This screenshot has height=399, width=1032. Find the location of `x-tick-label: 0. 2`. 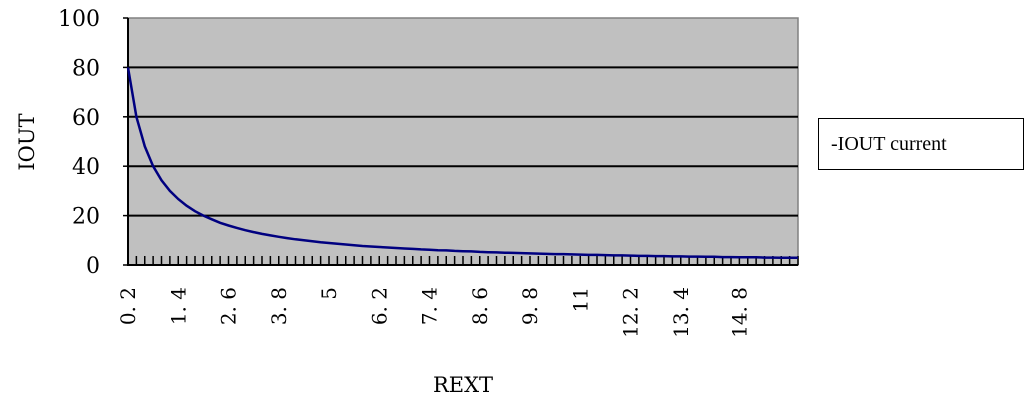

x-tick-label: 0. 2 is located at coordinates (128, 306).